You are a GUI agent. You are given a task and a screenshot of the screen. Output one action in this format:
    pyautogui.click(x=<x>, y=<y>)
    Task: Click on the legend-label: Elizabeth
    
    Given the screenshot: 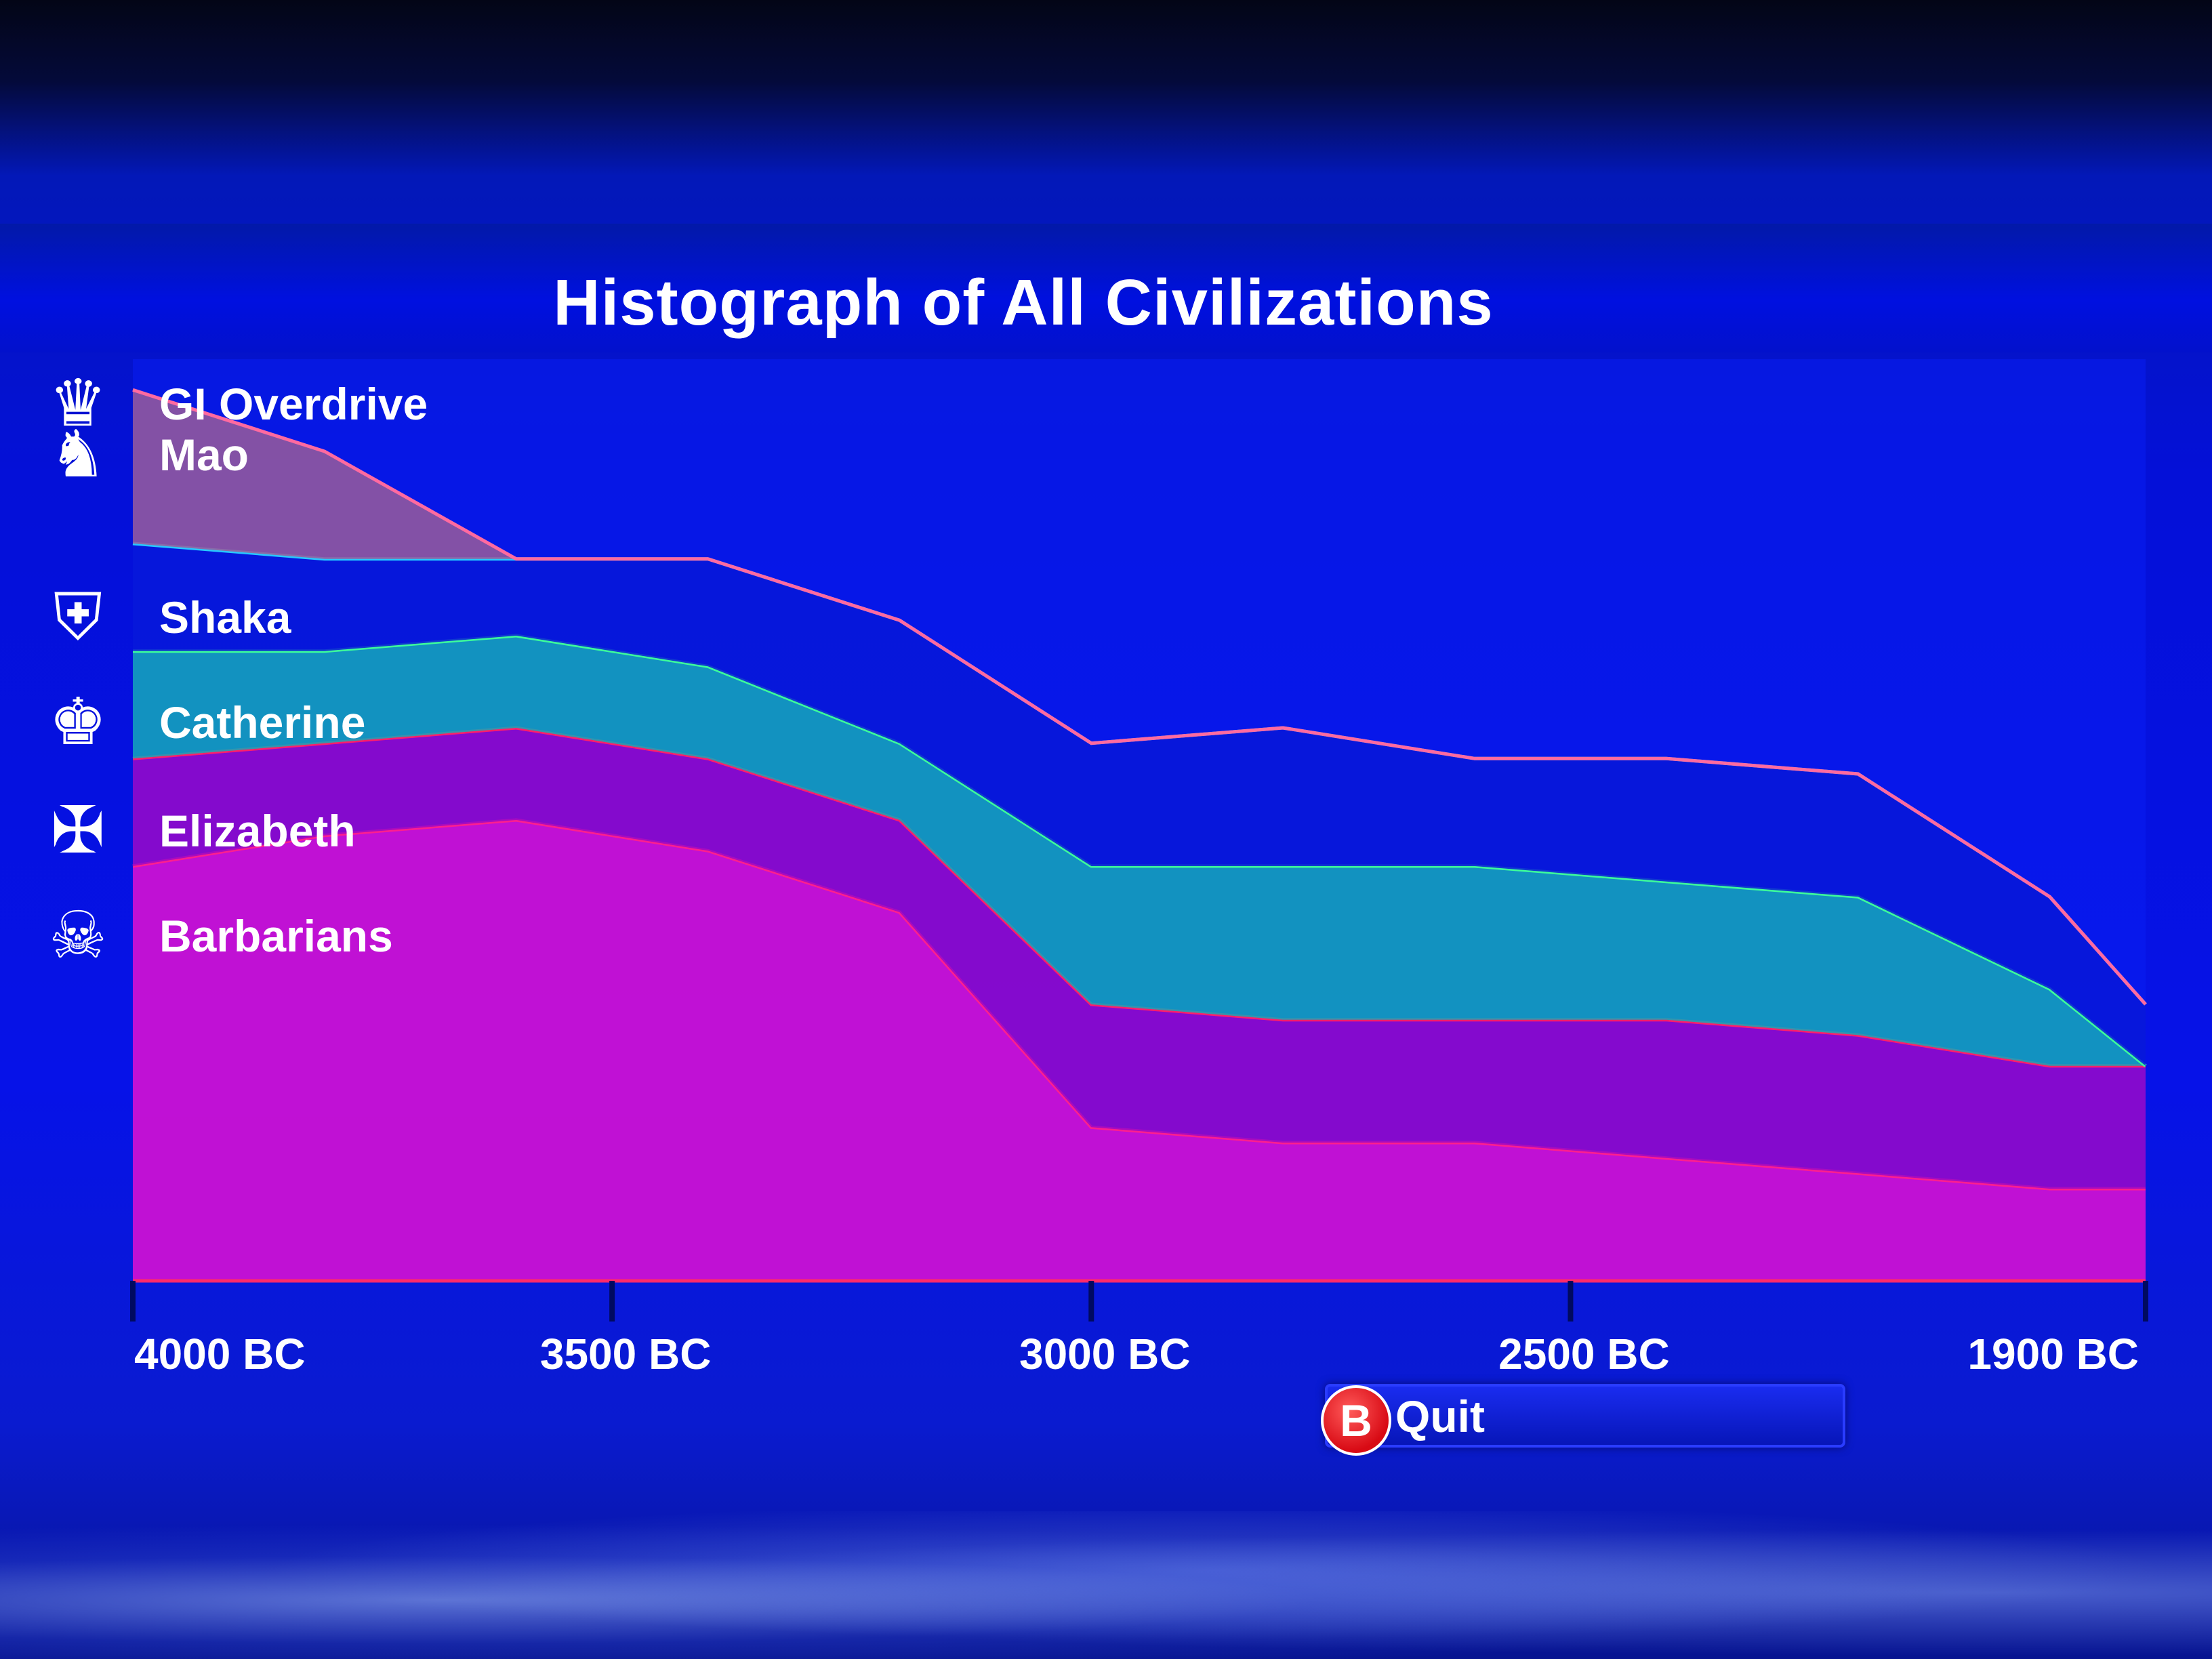 What is the action you would take?
    pyautogui.click(x=257, y=831)
    